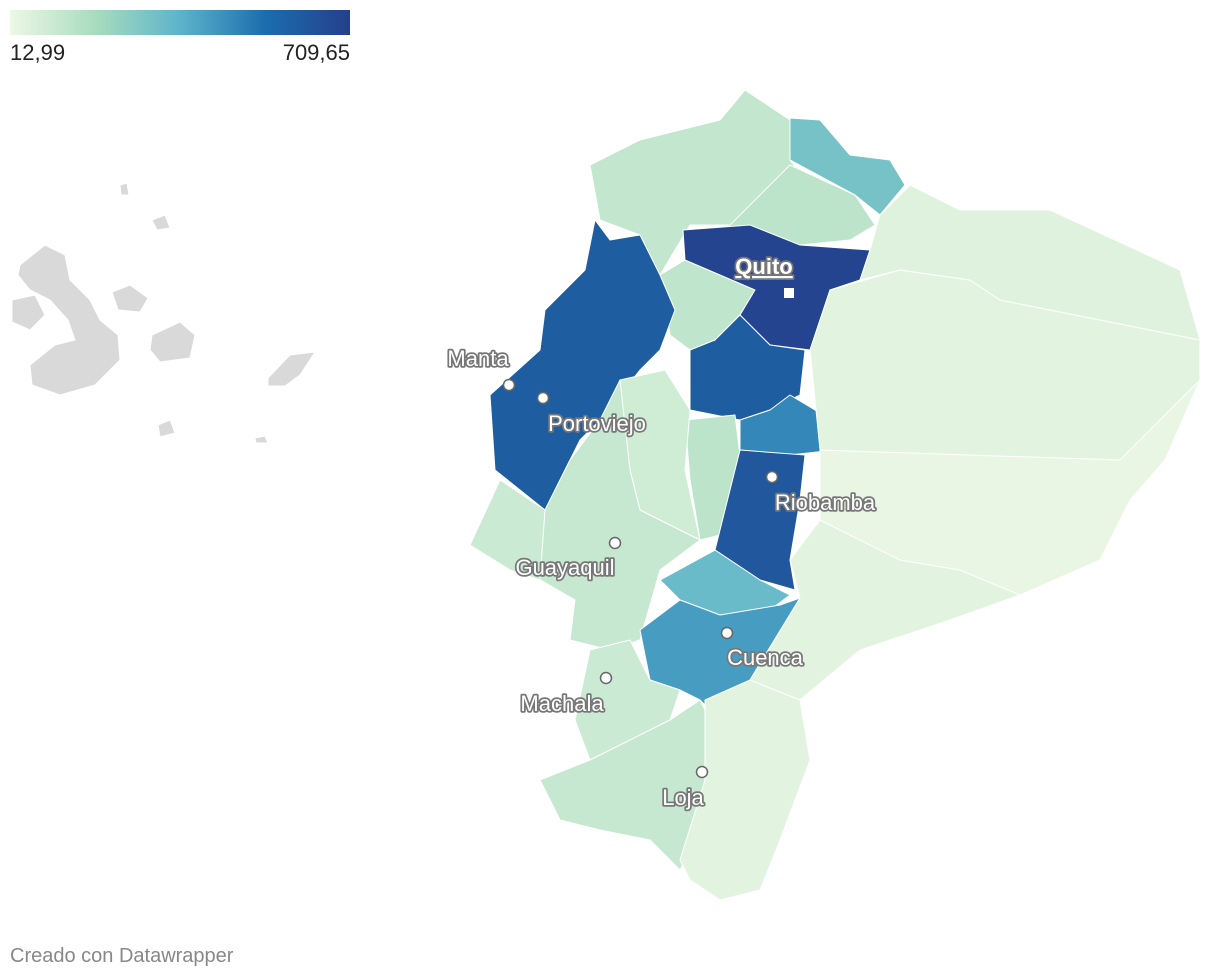 The height and width of the screenshot is (978, 1220). Describe the element at coordinates (765, 657) in the screenshot. I see `city-label: Cuenca` at that location.